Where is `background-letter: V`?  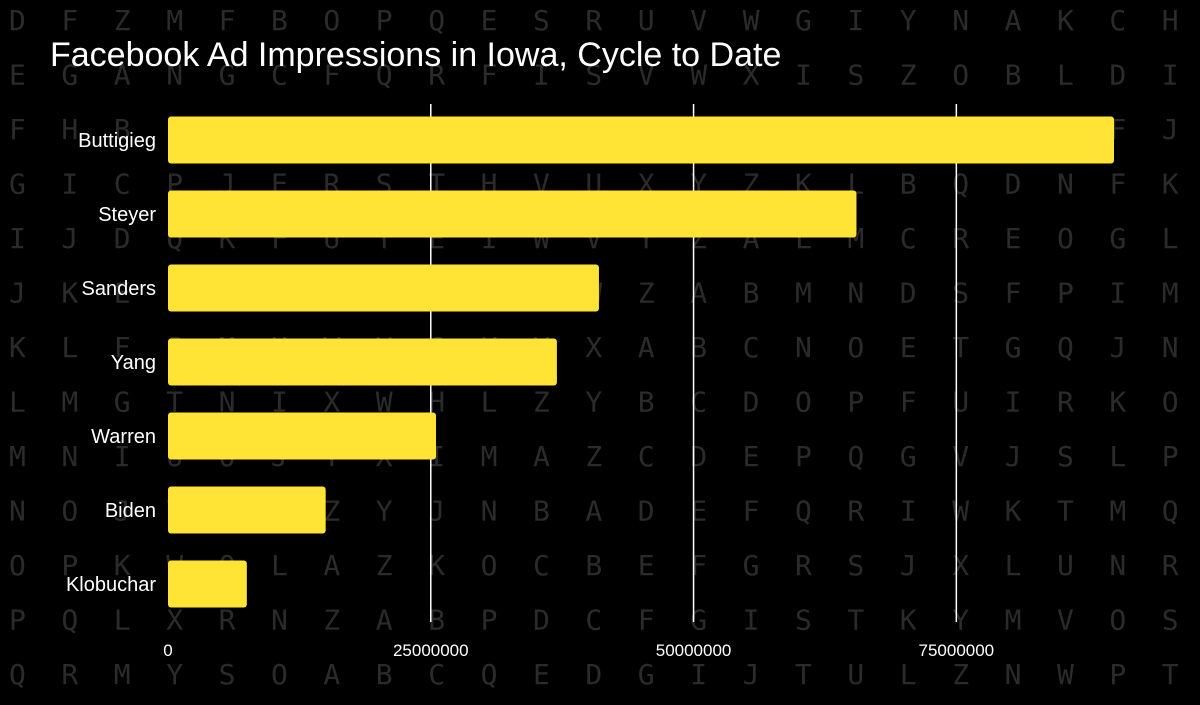 background-letter: V is located at coordinates (1065, 620).